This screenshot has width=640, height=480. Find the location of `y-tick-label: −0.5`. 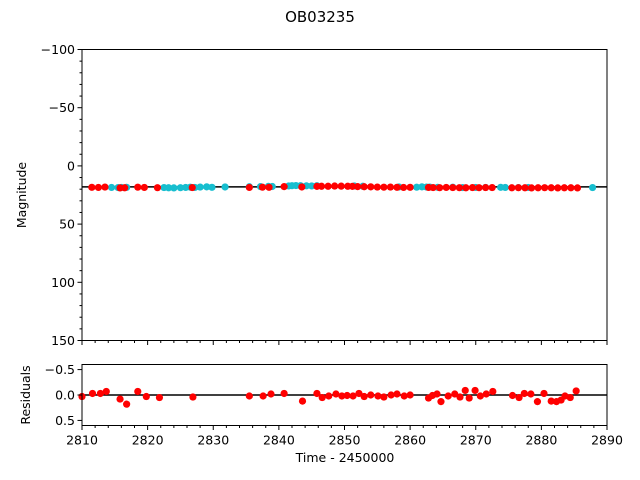

y-tick-label: −0.5 is located at coordinates (60, 369).